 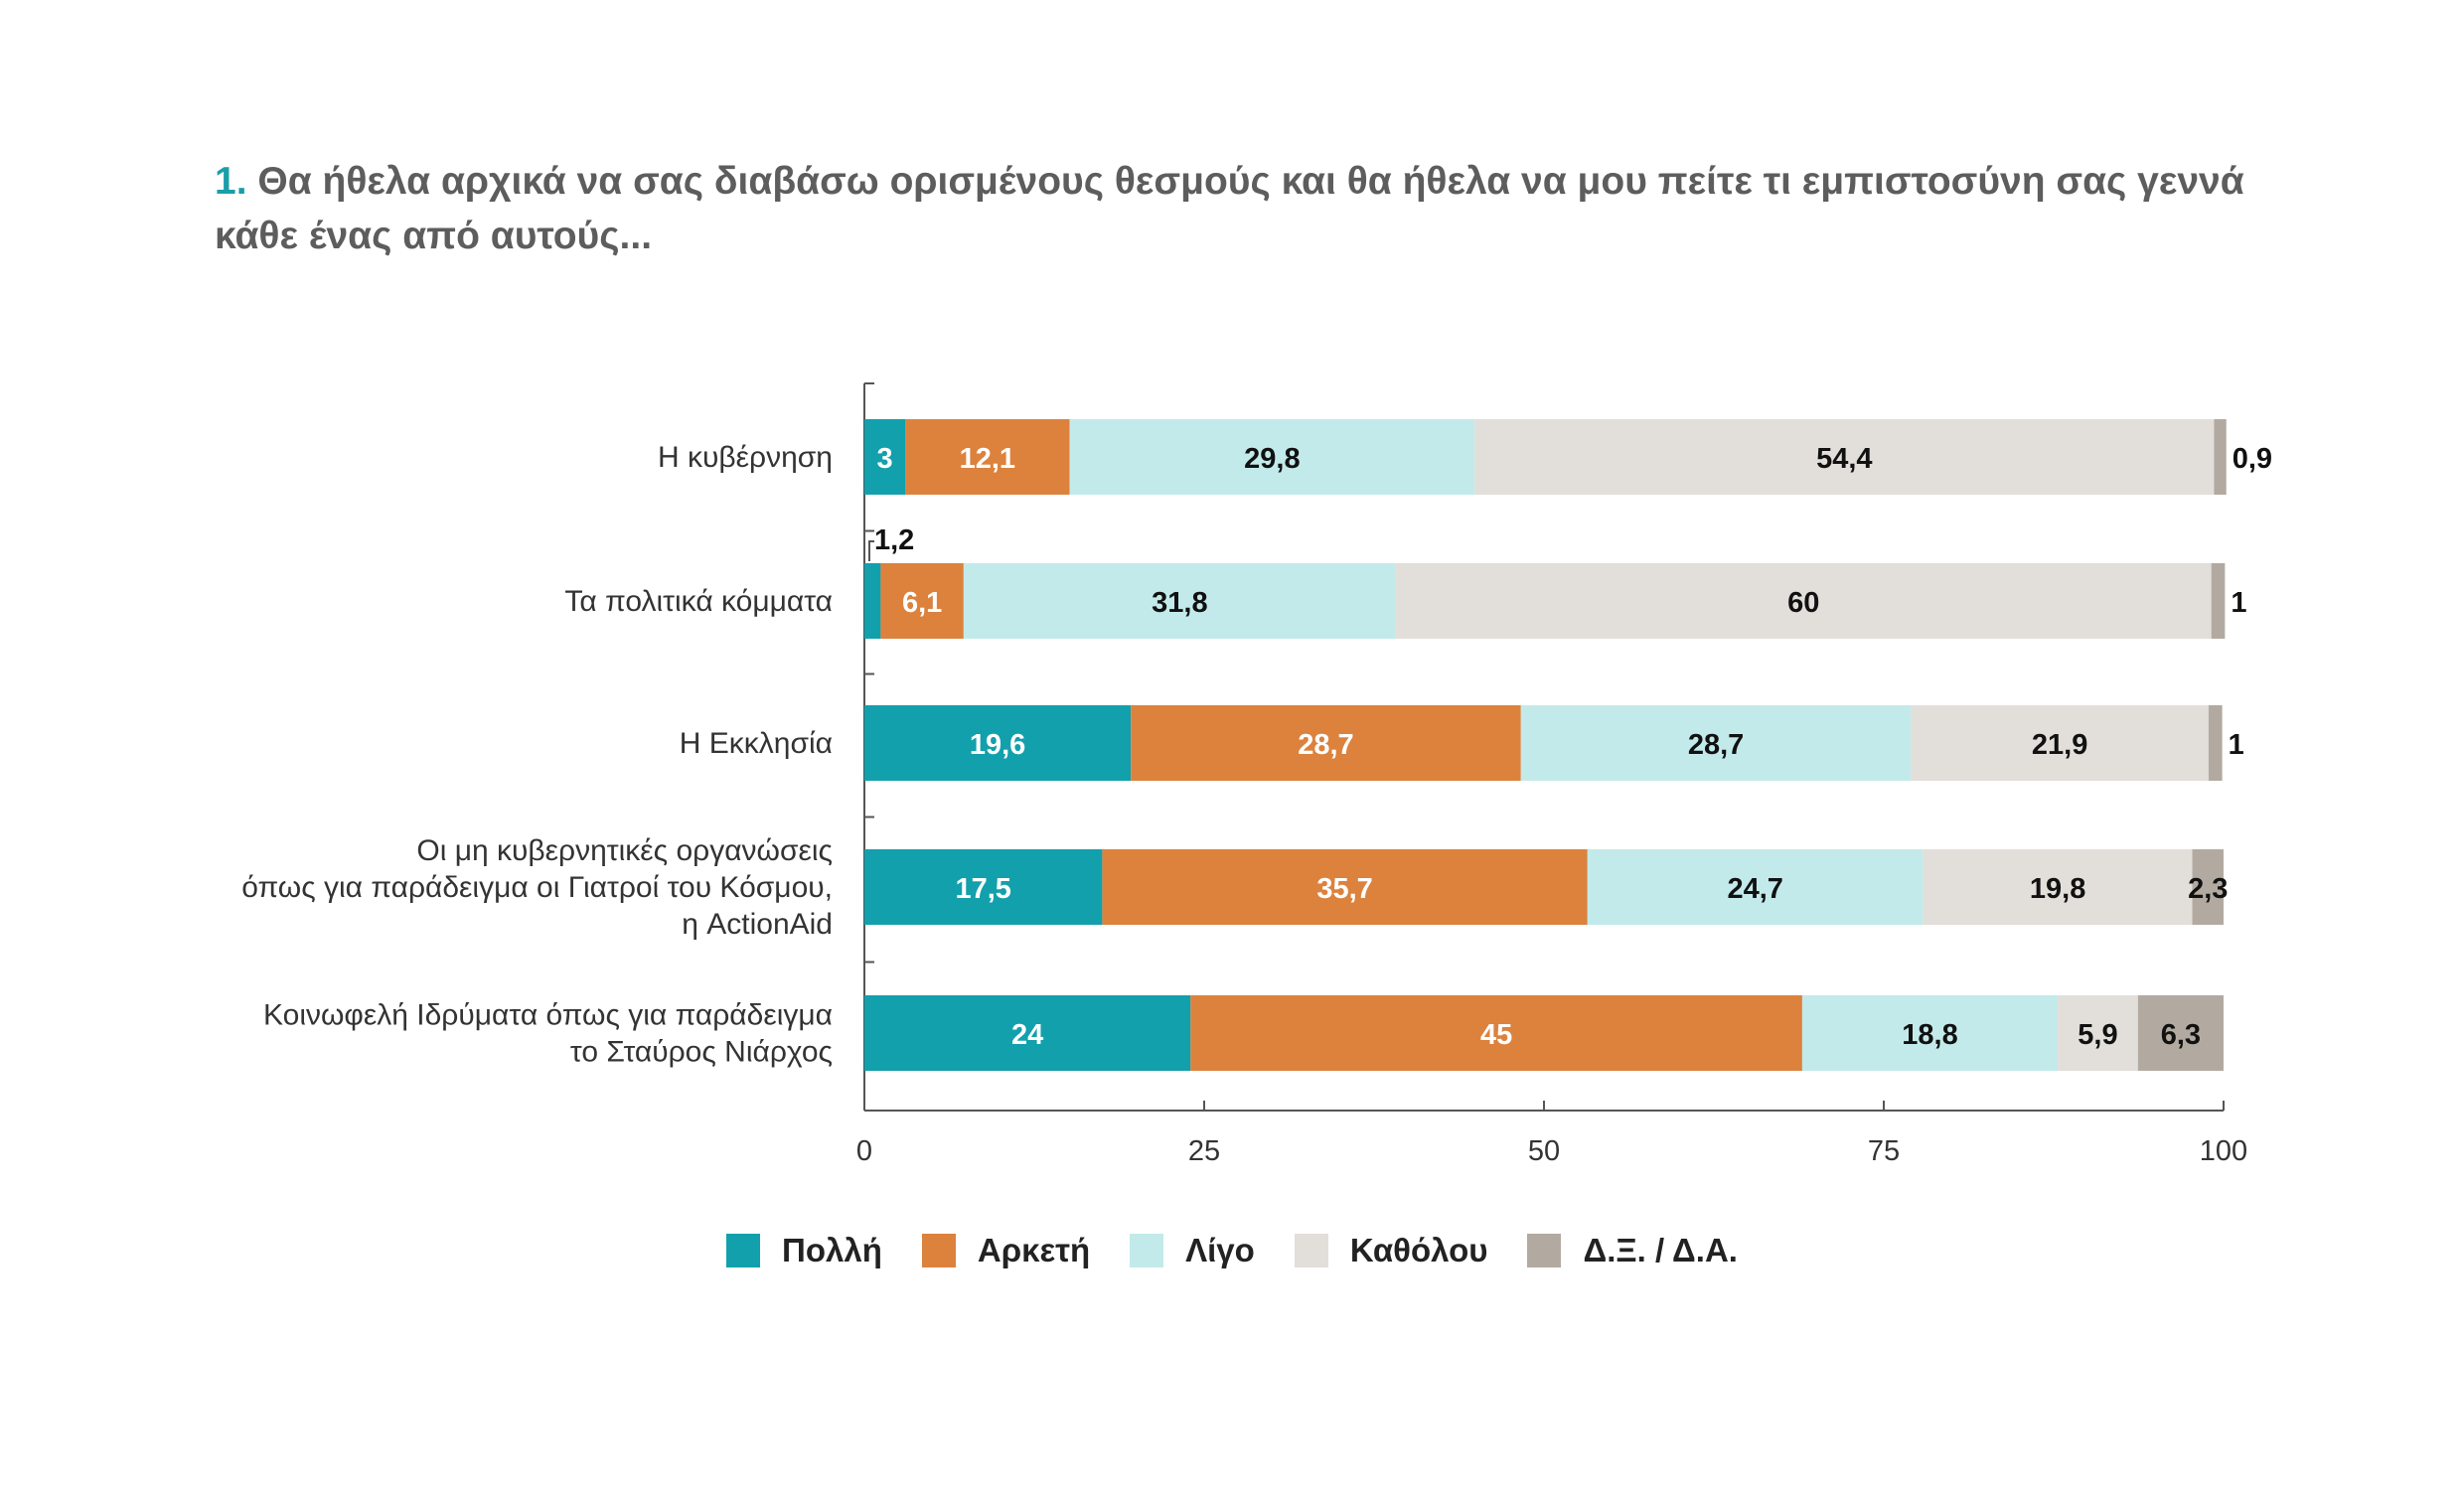 I want to click on legend-item-1: Αρκετή, so click(x=1006, y=1251).